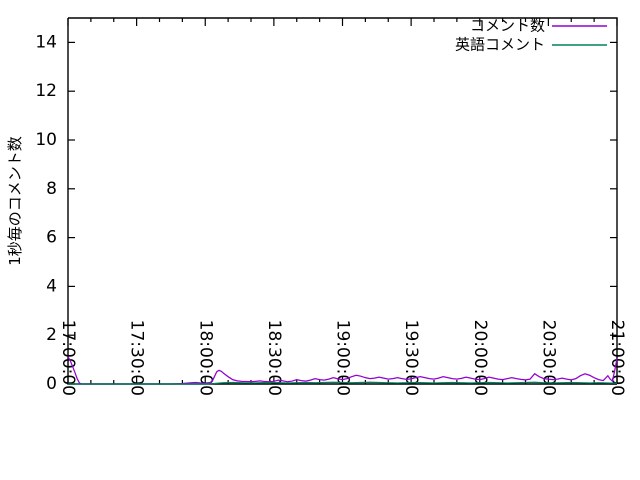 The width and height of the screenshot is (640, 480). Describe the element at coordinates (51, 384) in the screenshot. I see `ytick-label: 0` at that location.